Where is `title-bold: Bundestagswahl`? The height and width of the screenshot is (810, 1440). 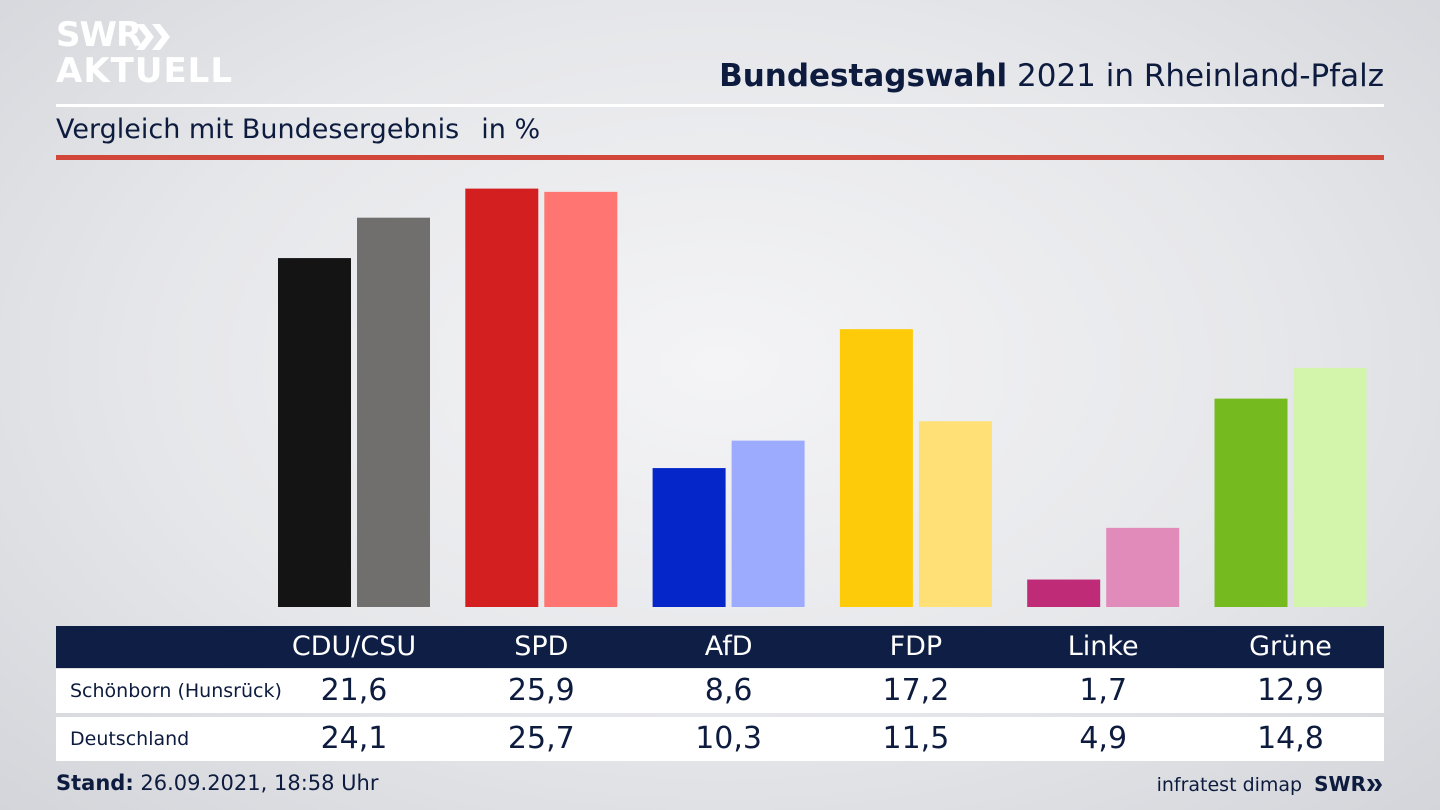 title-bold: Bundestagswahl is located at coordinates (863, 76).